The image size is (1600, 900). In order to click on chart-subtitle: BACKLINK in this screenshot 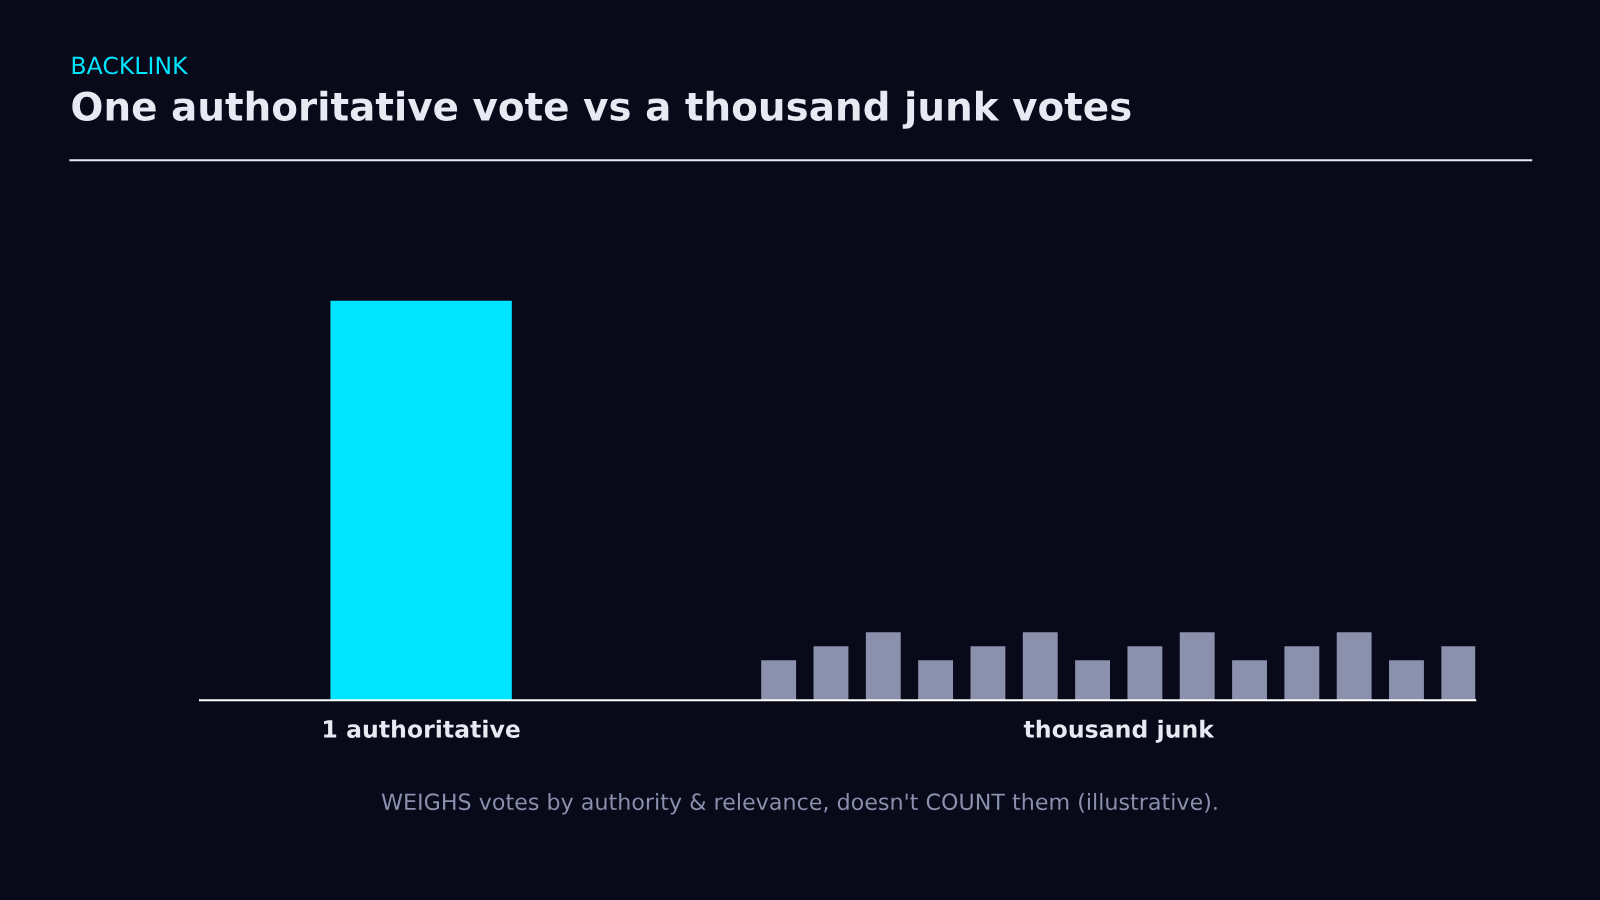, I will do `click(130, 65)`.